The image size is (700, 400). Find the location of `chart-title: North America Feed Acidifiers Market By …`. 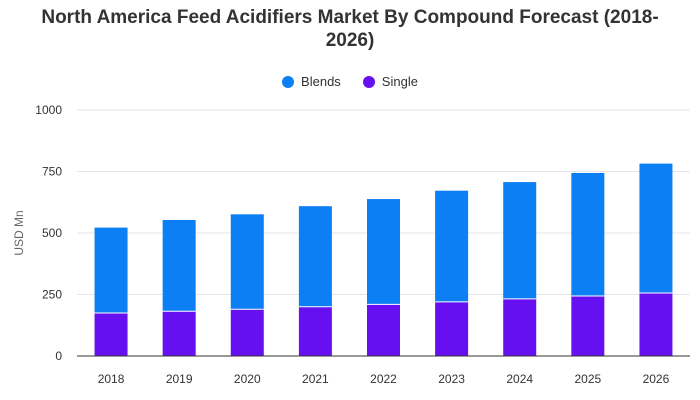

chart-title: North America Feed Acidifiers Market By … is located at coordinates (350, 29).